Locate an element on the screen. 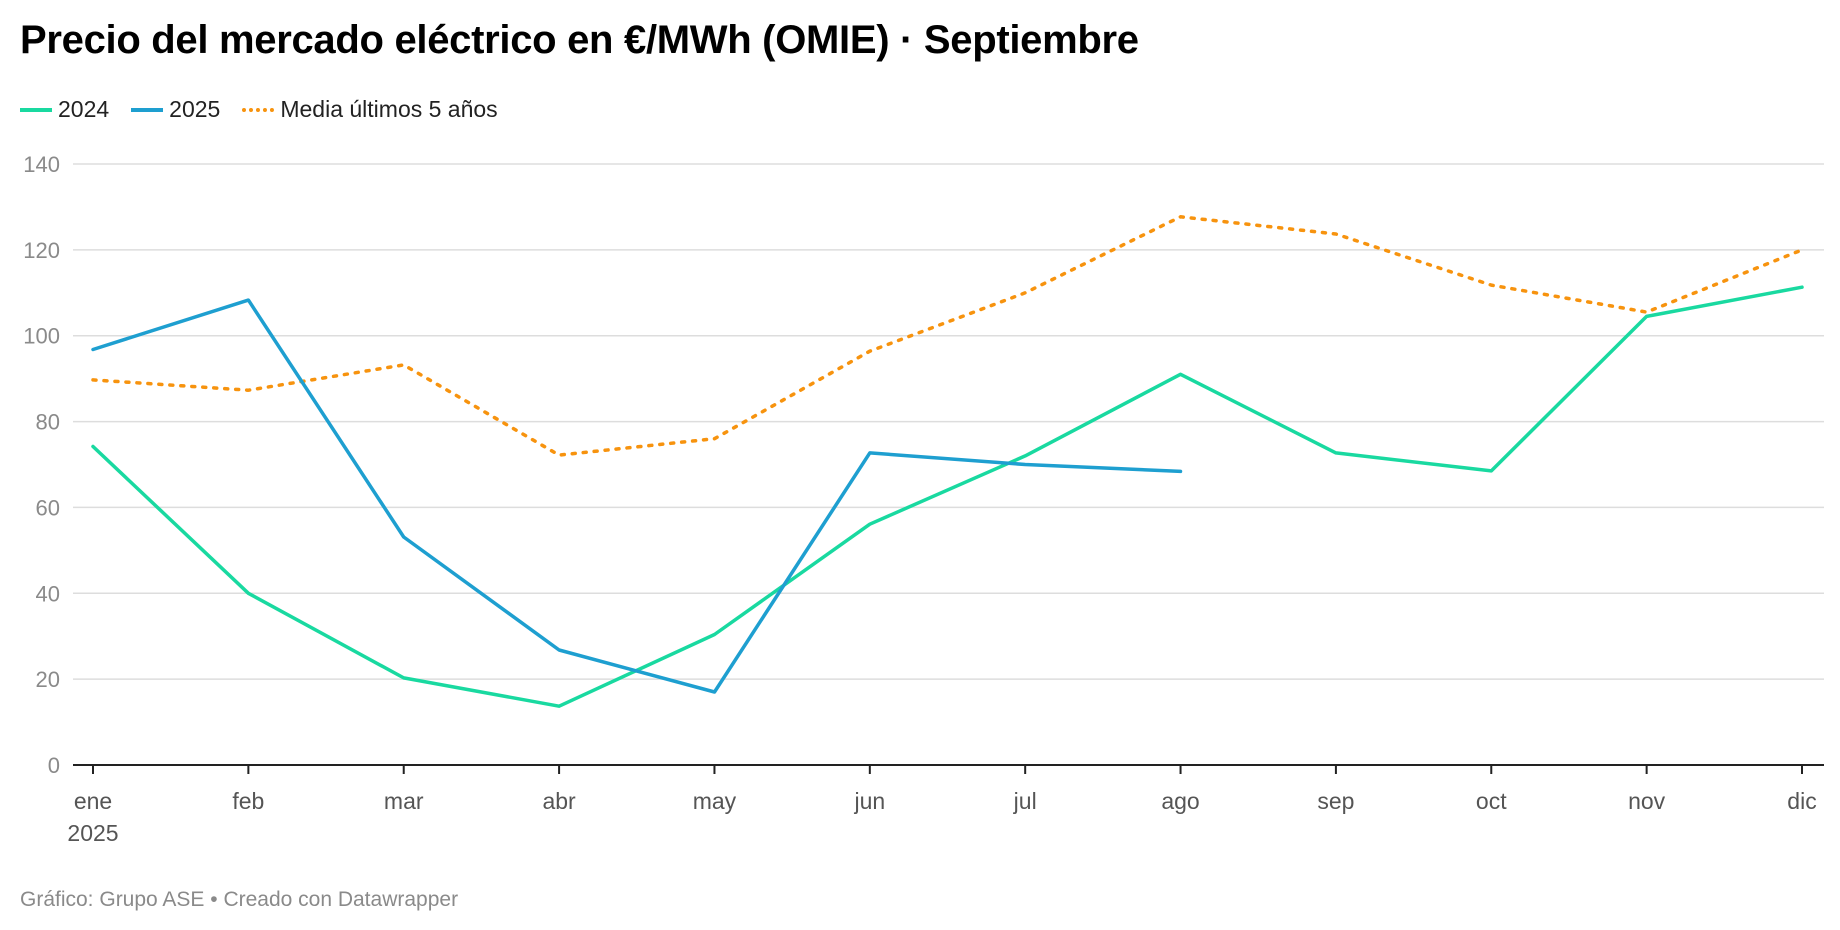  x-tick-label-feb: feb is located at coordinates (248, 801).